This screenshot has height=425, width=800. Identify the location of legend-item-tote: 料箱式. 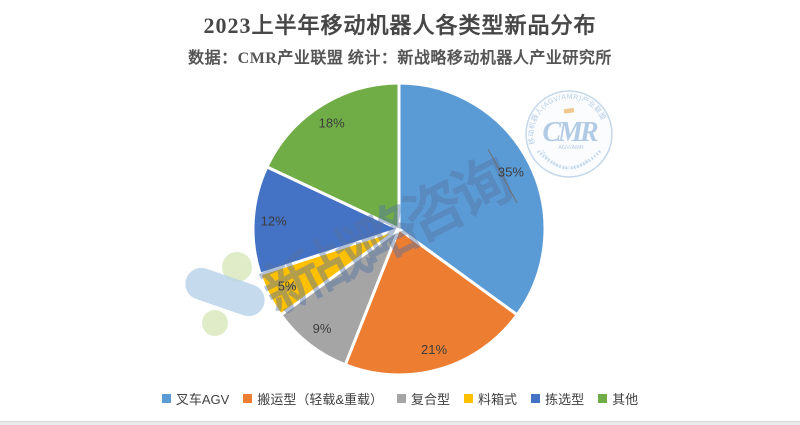
(490, 398).